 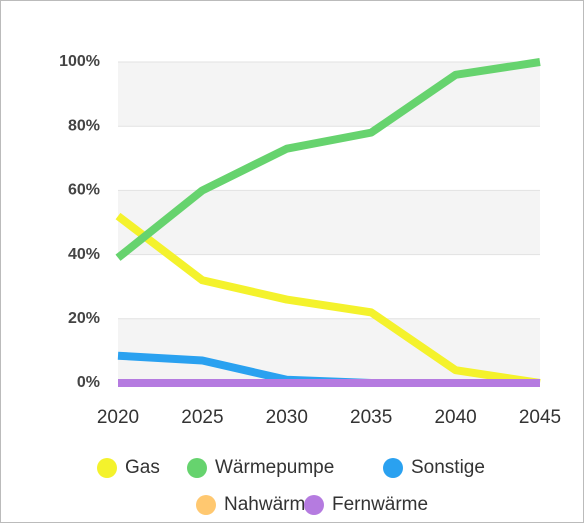 What do you see at coordinates (202, 417) in the screenshot?
I see `x-tick-label: 2025` at bounding box center [202, 417].